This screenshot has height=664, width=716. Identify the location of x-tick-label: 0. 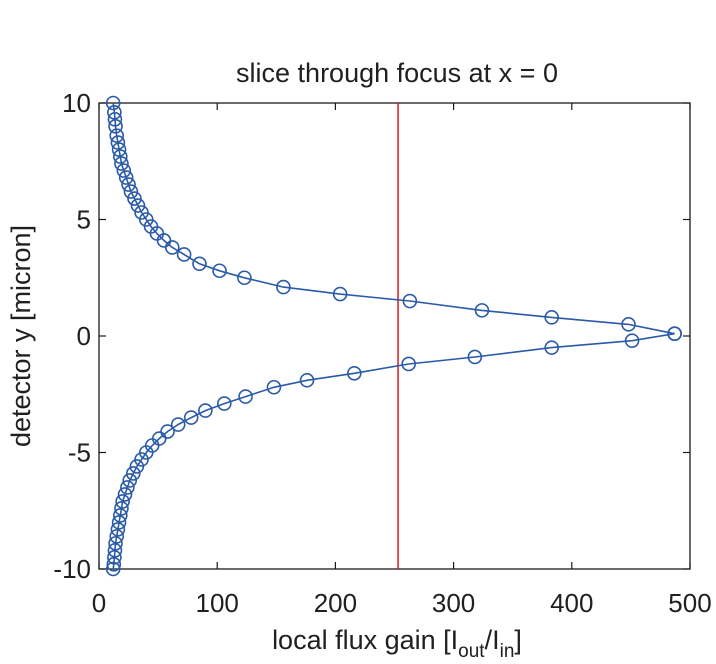
(99, 603).